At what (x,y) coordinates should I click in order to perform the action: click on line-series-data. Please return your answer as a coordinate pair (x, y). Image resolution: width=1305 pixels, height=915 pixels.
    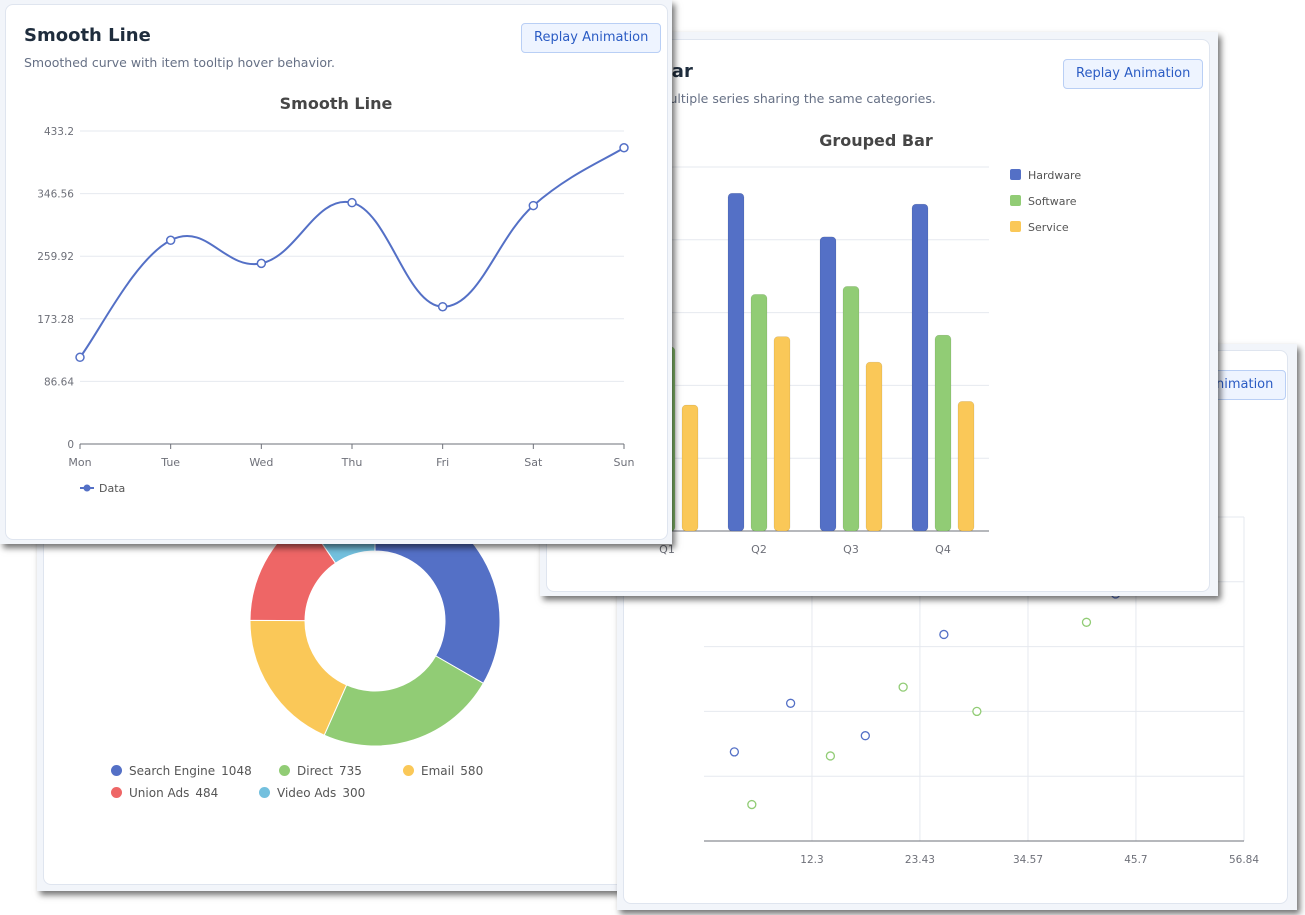
    Looking at the image, I should click on (352, 252).